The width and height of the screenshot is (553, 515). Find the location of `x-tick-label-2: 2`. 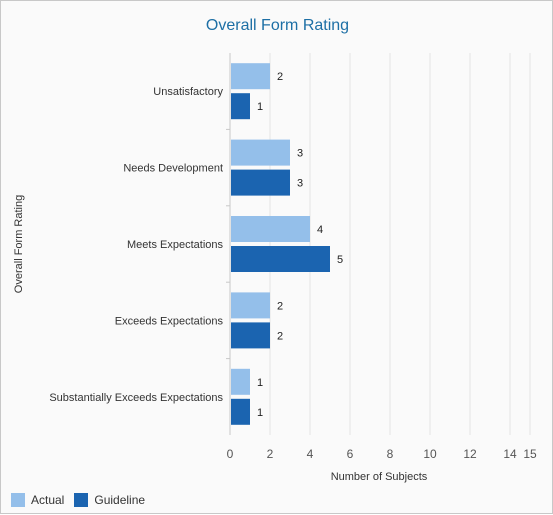

x-tick-label-2: 2 is located at coordinates (270, 454).